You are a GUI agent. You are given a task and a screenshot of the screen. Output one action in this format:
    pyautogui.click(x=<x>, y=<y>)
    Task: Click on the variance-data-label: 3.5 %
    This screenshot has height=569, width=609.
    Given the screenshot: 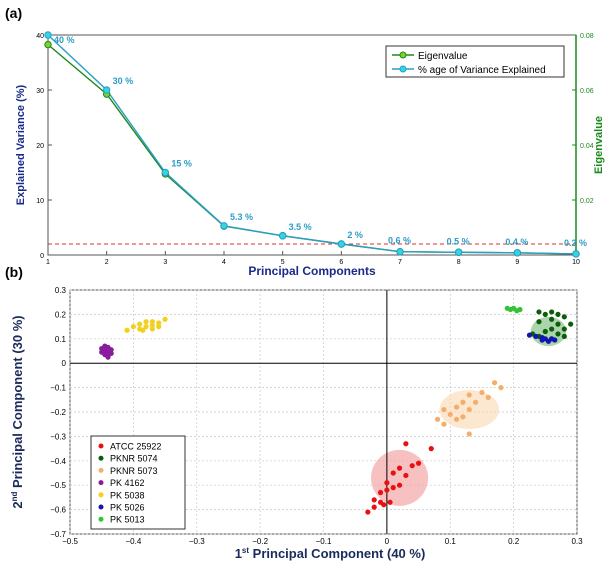 What is the action you would take?
    pyautogui.click(x=300, y=227)
    